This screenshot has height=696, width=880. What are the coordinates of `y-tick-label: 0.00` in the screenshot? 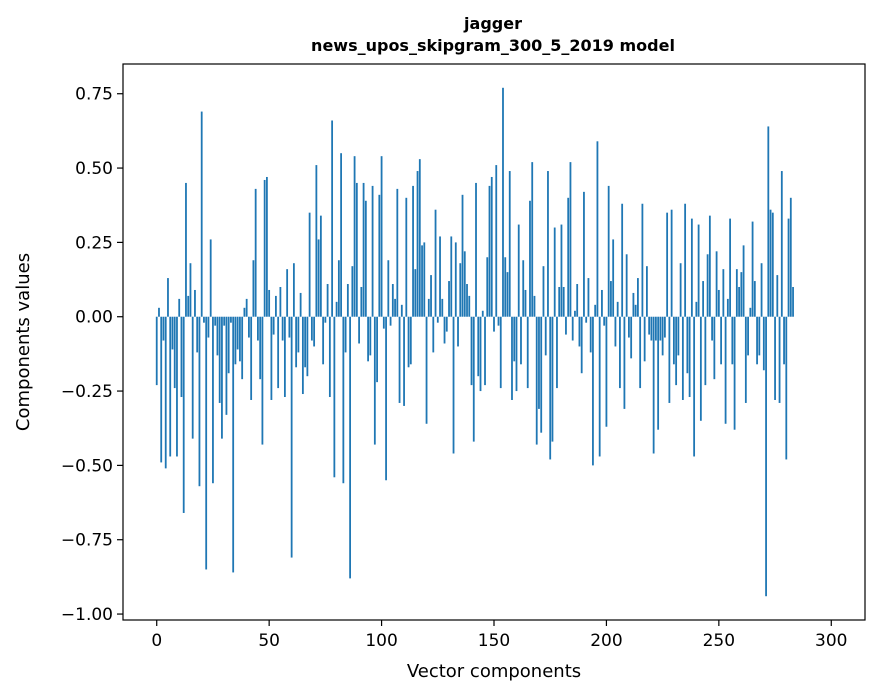 It's located at (94, 318).